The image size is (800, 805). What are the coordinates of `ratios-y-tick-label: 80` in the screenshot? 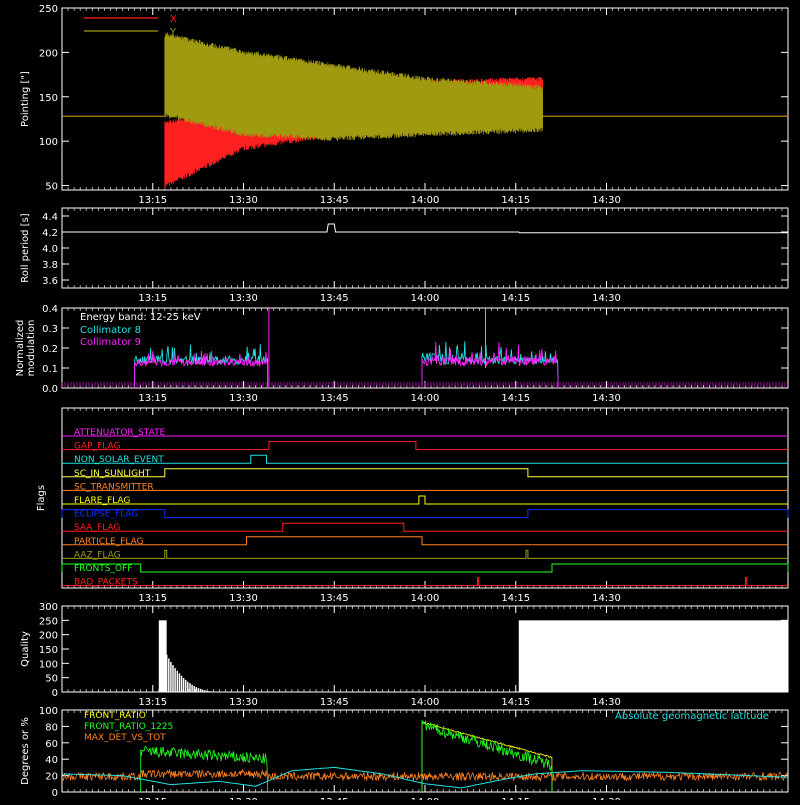 It's located at (51, 727).